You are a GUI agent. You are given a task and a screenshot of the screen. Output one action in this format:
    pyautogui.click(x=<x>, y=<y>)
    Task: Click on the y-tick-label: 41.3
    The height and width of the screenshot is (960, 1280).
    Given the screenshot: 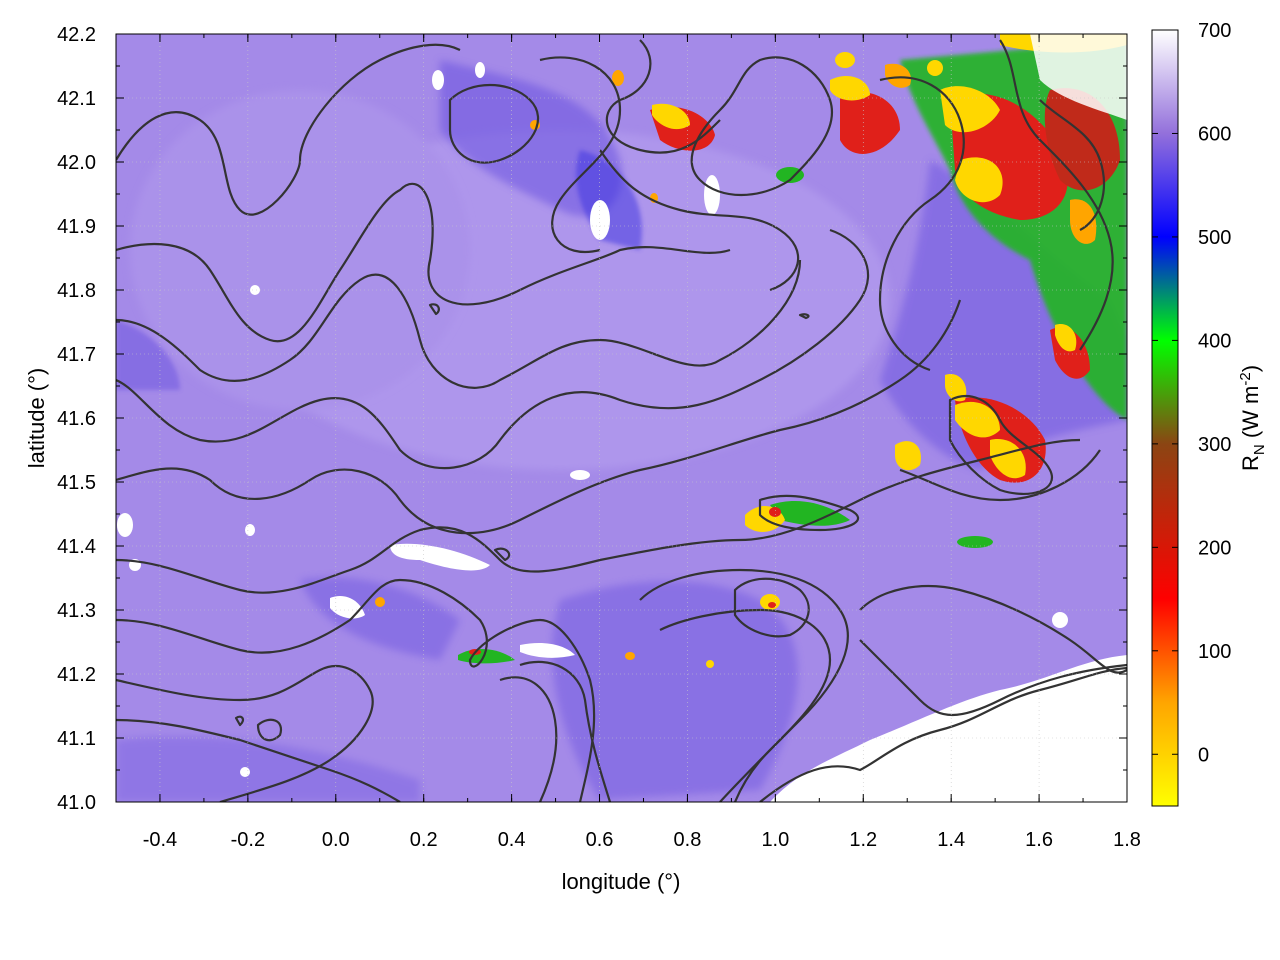 What is the action you would take?
    pyautogui.click(x=76, y=611)
    